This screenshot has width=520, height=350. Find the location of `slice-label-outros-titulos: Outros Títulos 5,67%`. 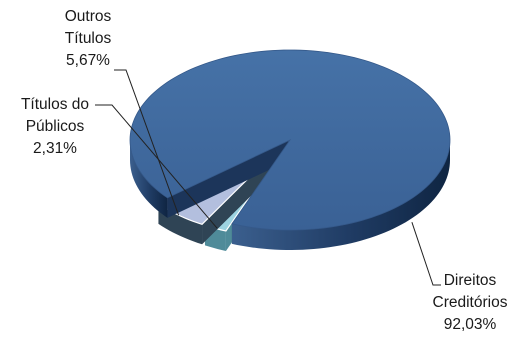

slice-label-outros-titulos: Outros Títulos 5,67% is located at coordinates (88, 39).